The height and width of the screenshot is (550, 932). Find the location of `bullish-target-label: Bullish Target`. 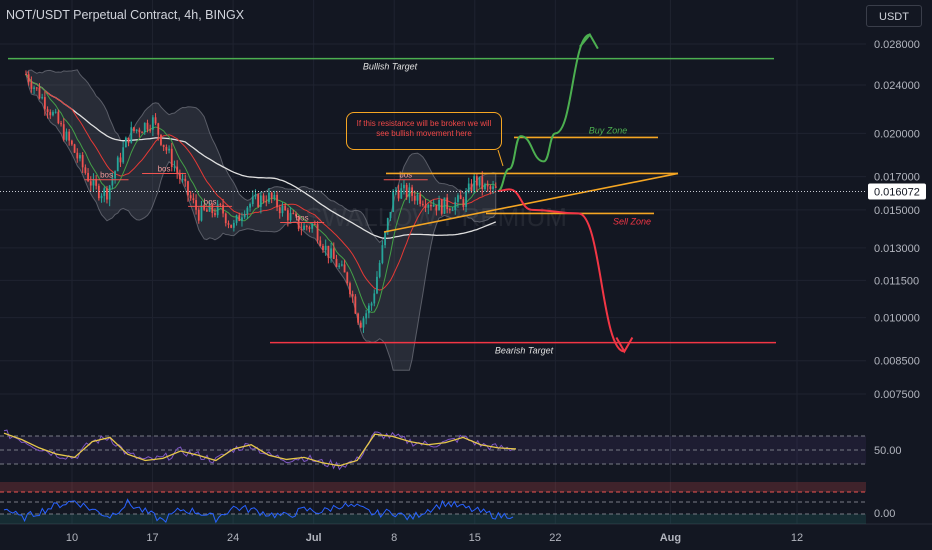

bullish-target-label: Bullish Target is located at coordinates (390, 67).